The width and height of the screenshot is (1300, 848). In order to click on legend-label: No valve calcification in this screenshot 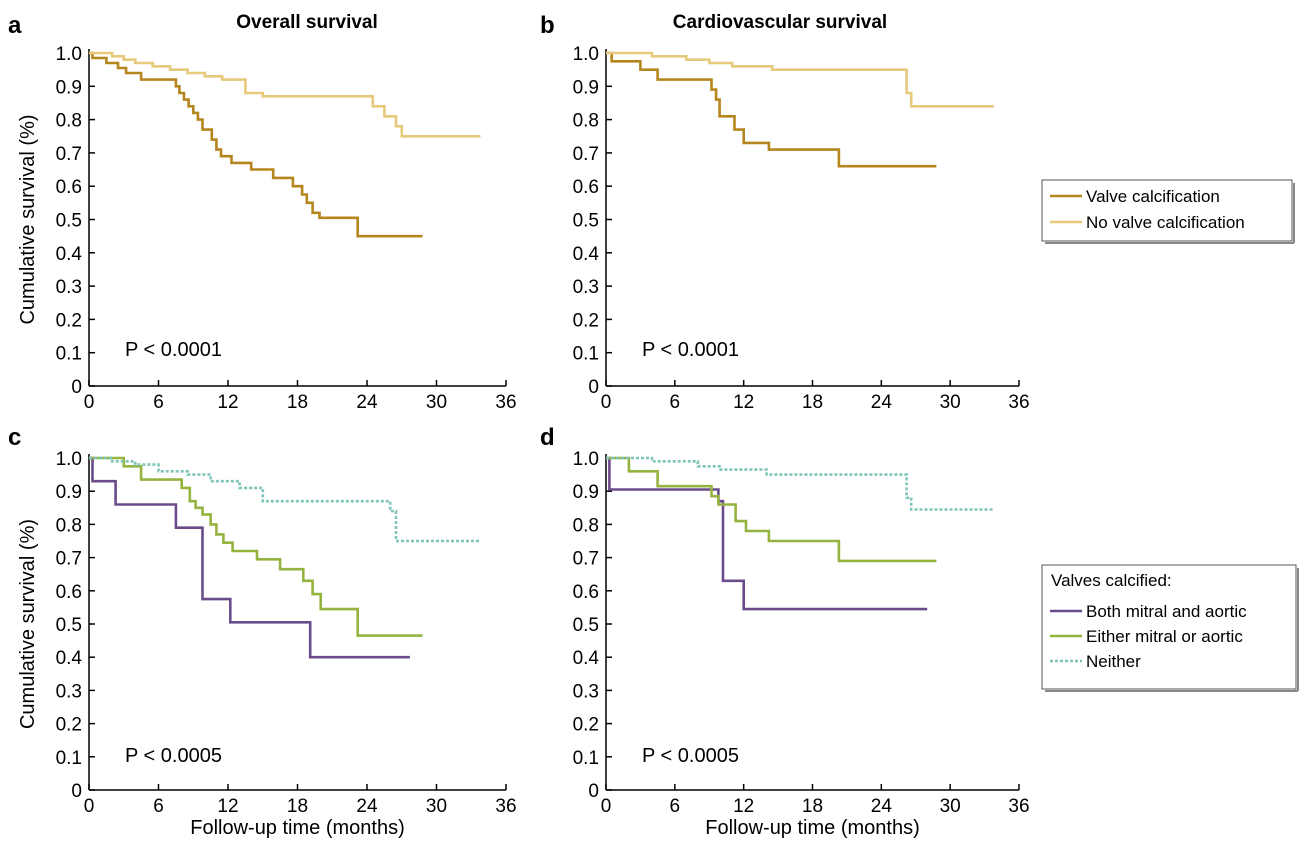, I will do `click(1165, 222)`.